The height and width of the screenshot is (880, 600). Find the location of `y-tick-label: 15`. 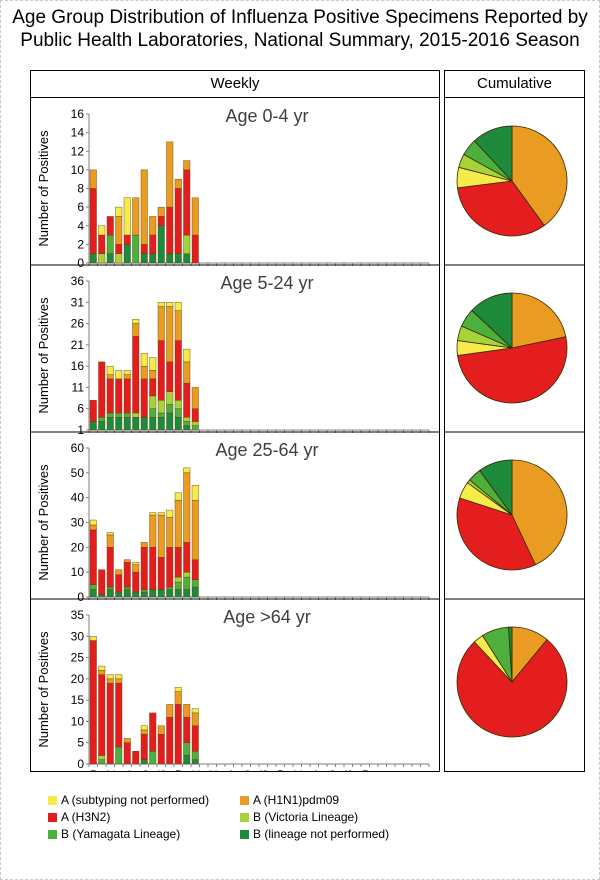

y-tick-label: 15 is located at coordinates (78, 700).